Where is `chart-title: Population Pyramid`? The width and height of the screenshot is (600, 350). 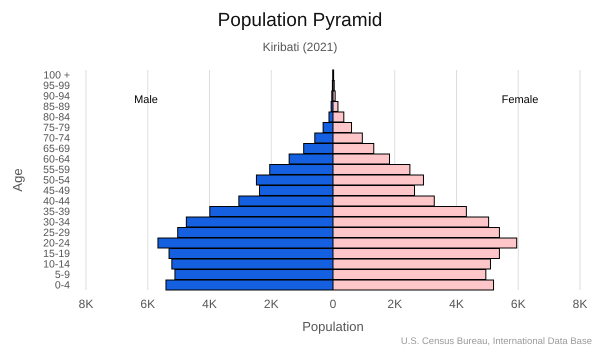
chart-title: Population Pyramid is located at coordinates (300, 20).